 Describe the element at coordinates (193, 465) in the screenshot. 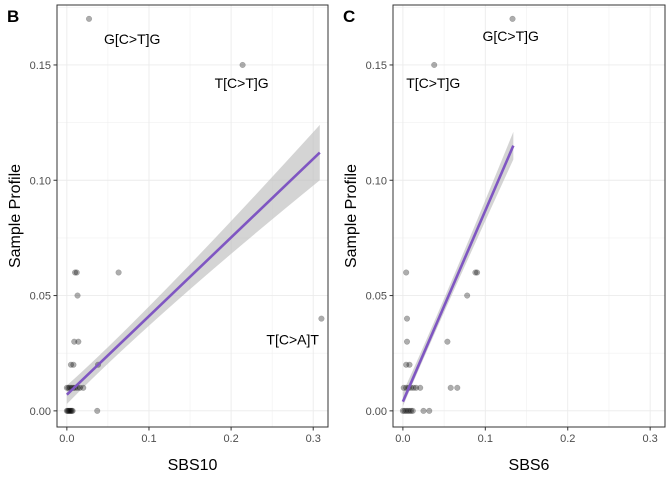

I see `x-axis-title: SBS10` at that location.